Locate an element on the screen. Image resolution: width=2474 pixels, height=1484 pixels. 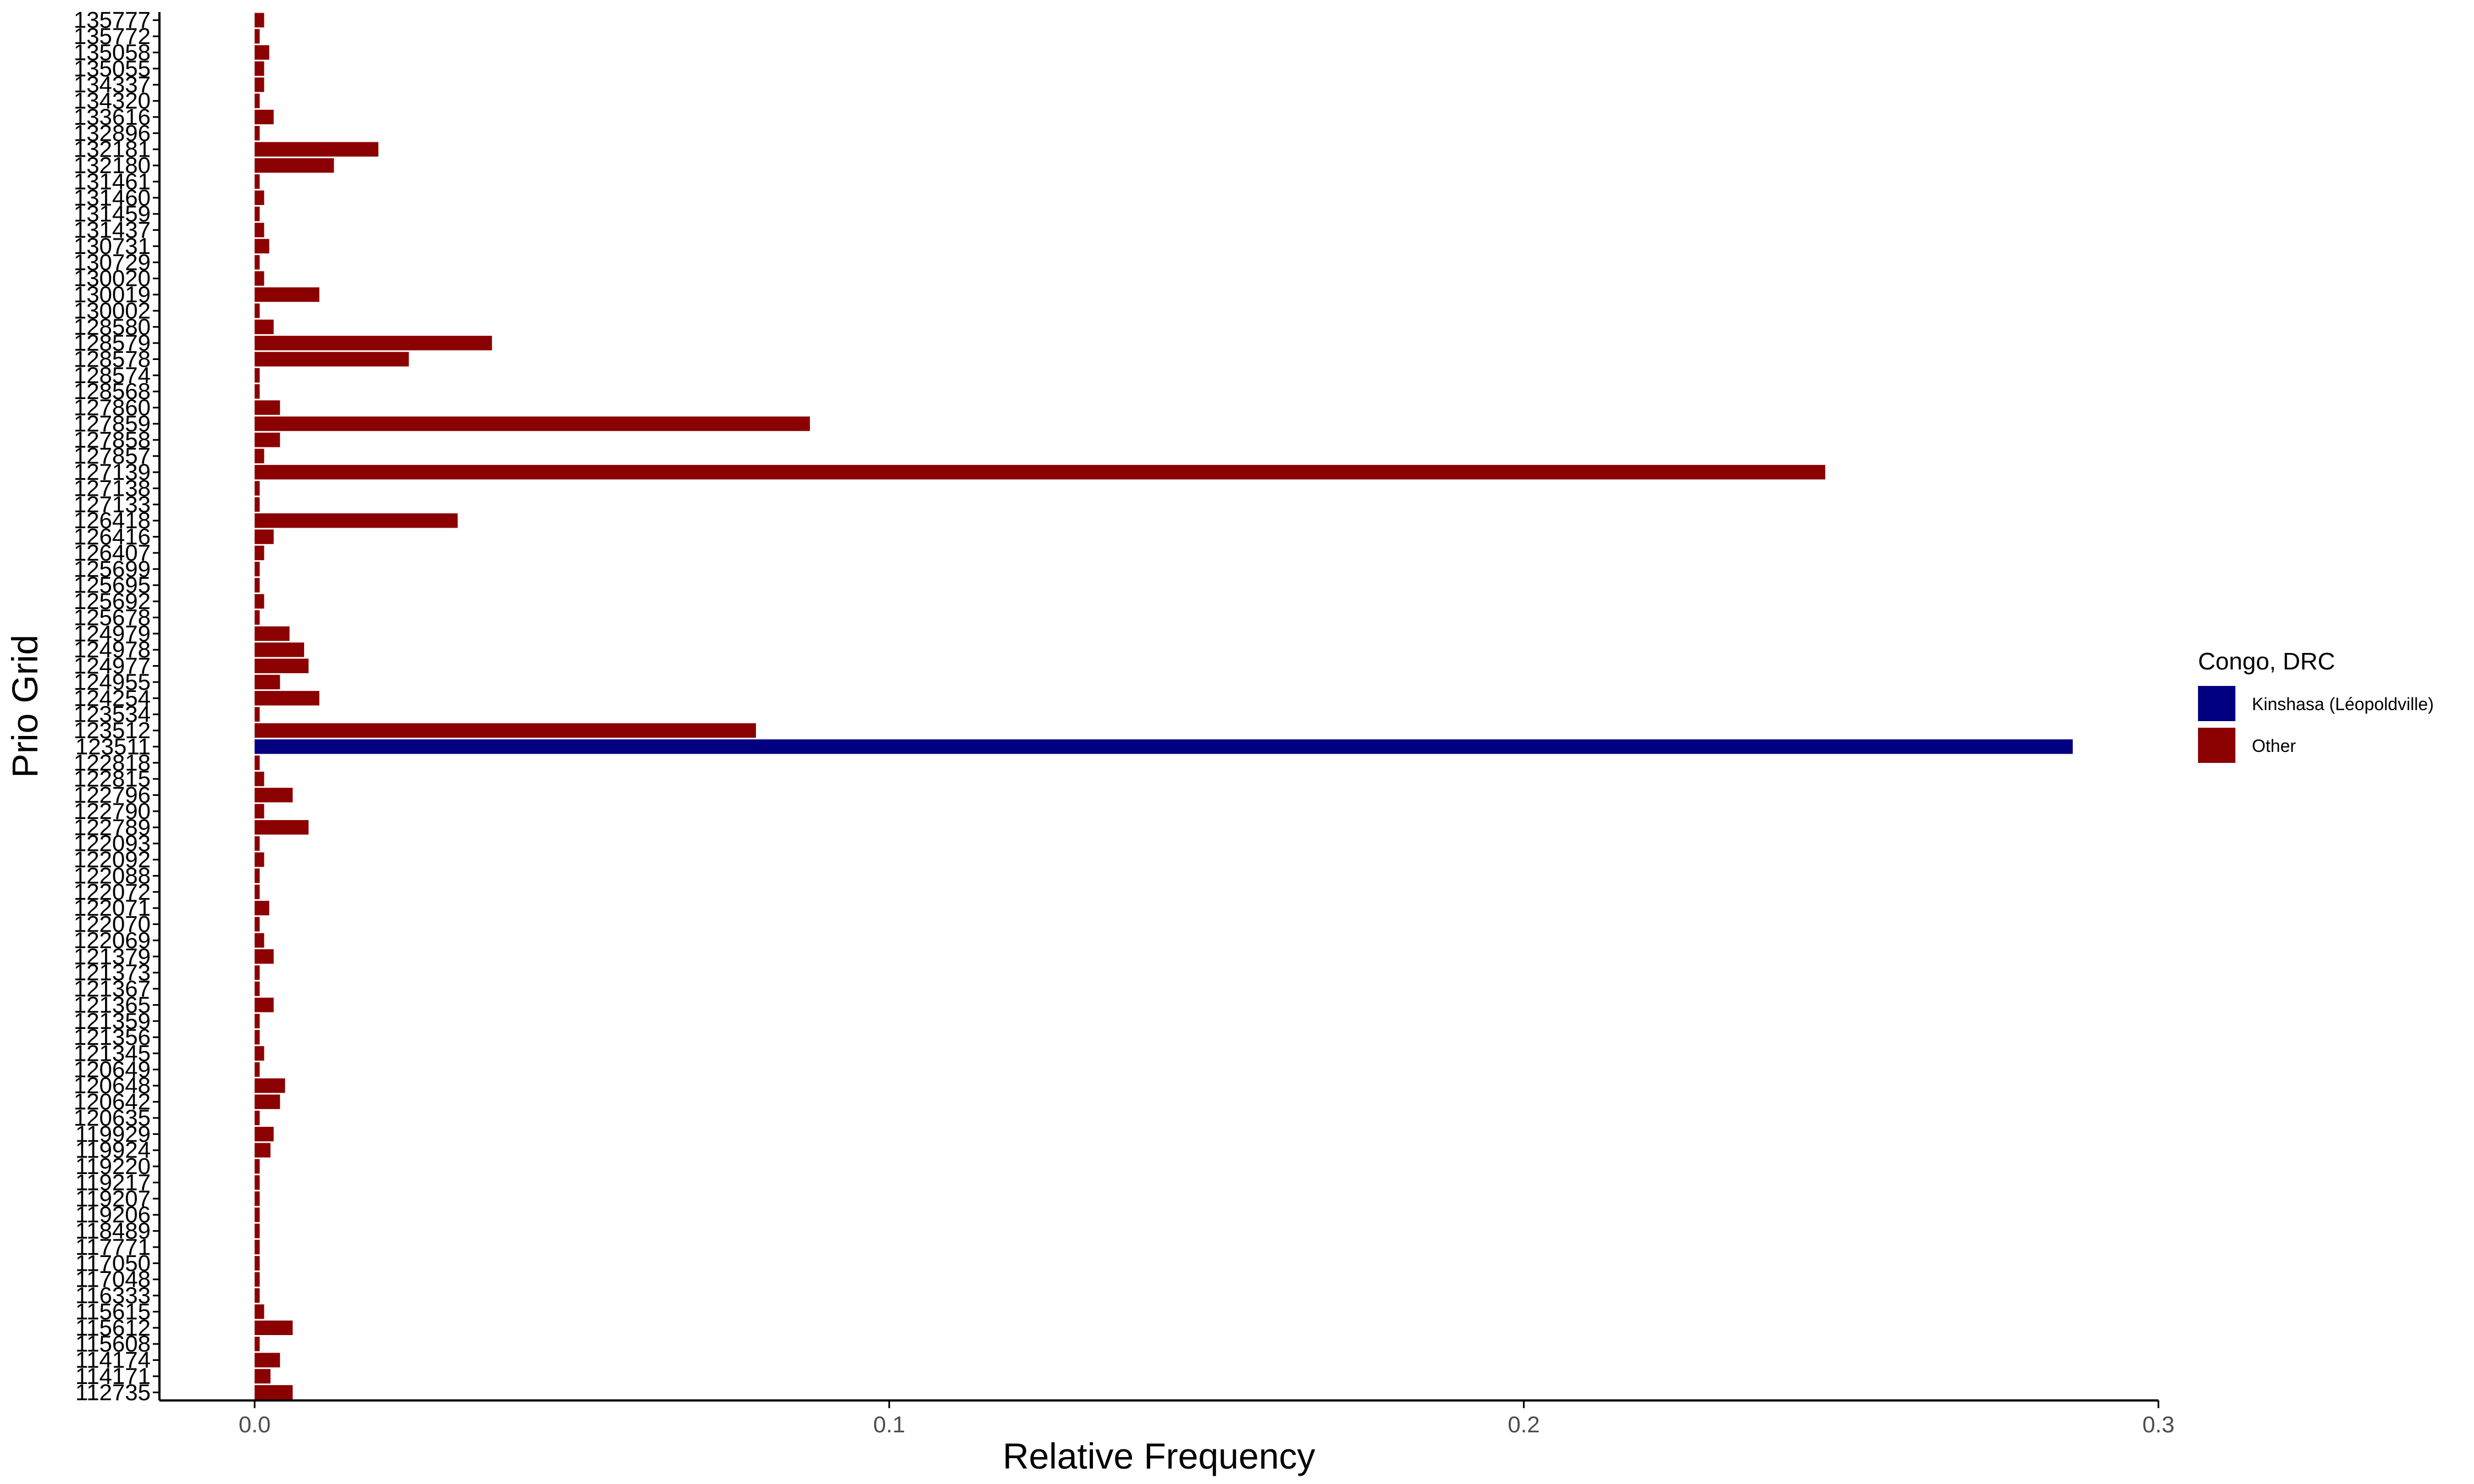
y-tick-label: 127857 is located at coordinates (113, 456).